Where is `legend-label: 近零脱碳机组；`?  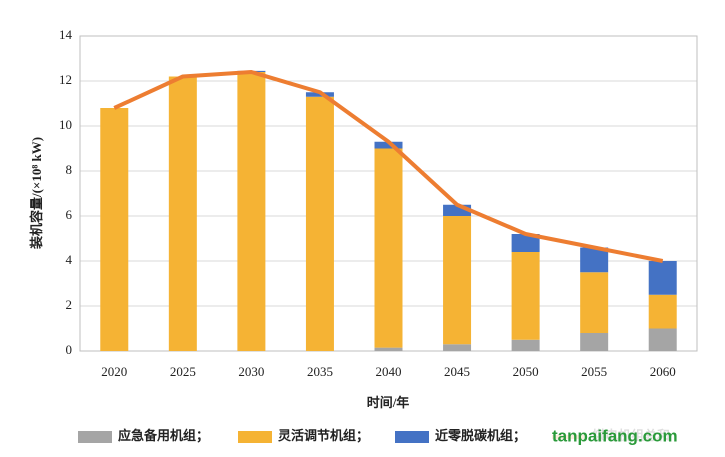 legend-label: 近零脱碳机组； is located at coordinates (480, 436).